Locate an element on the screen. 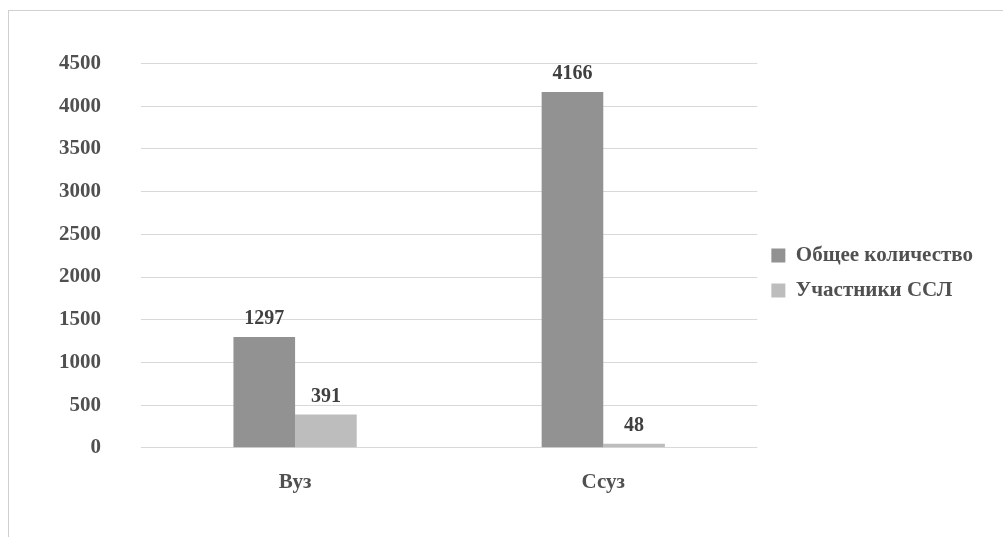 The image size is (1004, 538). y-tick-label: 3000 is located at coordinates (80, 190).